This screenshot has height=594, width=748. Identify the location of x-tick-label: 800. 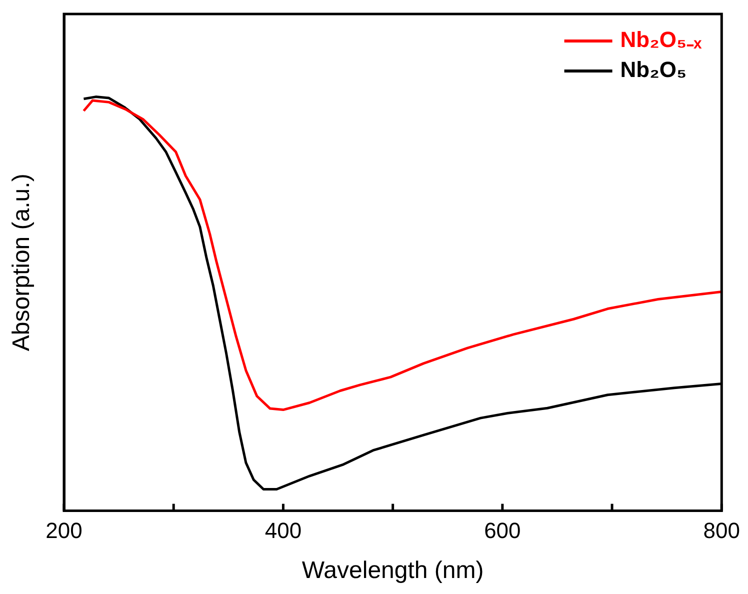
(721, 531).